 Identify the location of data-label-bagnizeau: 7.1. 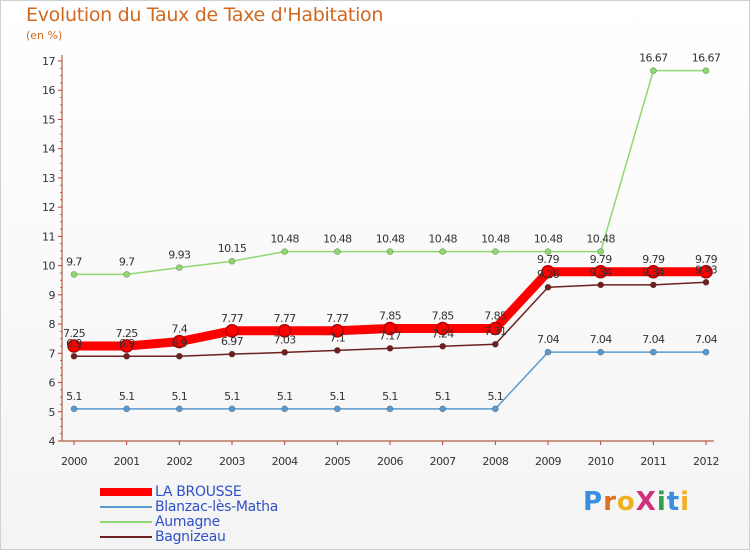
(337, 337).